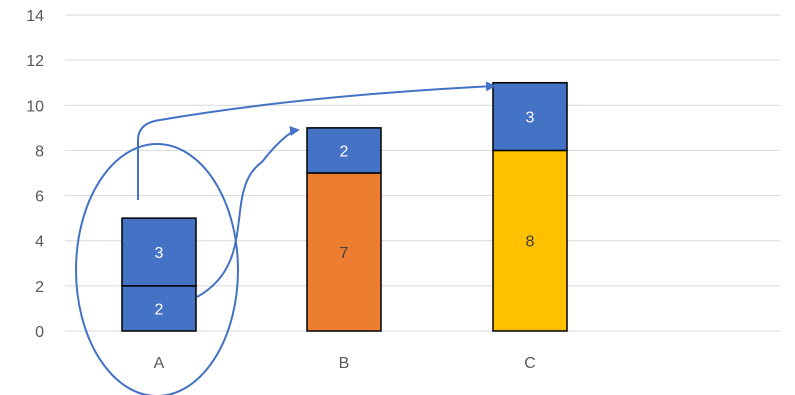 This screenshot has height=395, width=795. What do you see at coordinates (39, 197) in the screenshot?
I see `y-tick-label: 6` at bounding box center [39, 197].